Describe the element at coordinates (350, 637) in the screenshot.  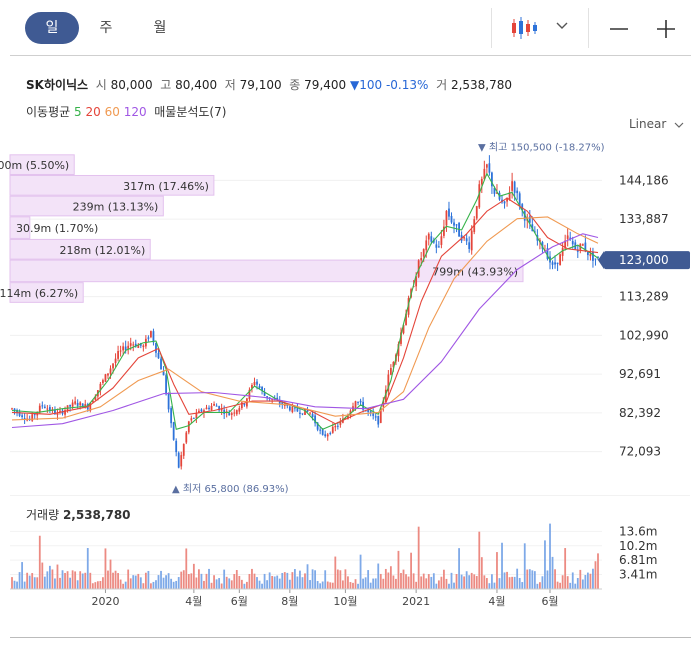
I see `footer-divider` at that location.